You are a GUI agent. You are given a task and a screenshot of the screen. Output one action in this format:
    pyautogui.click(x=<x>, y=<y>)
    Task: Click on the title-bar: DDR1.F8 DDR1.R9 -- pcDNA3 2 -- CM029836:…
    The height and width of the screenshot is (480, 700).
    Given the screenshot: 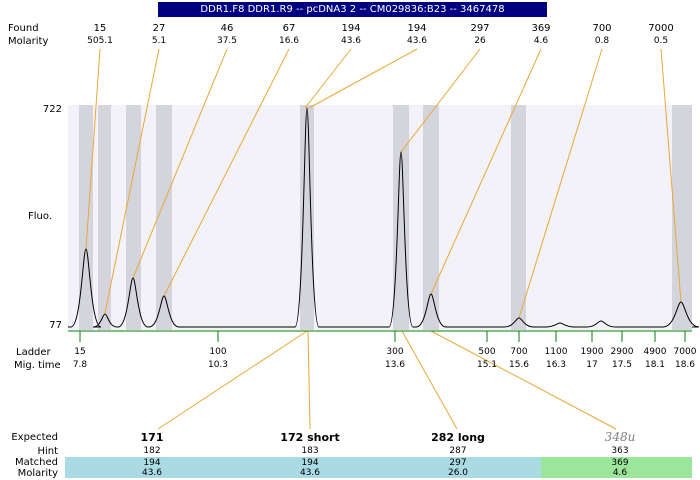 What is the action you would take?
    pyautogui.click(x=352, y=9)
    